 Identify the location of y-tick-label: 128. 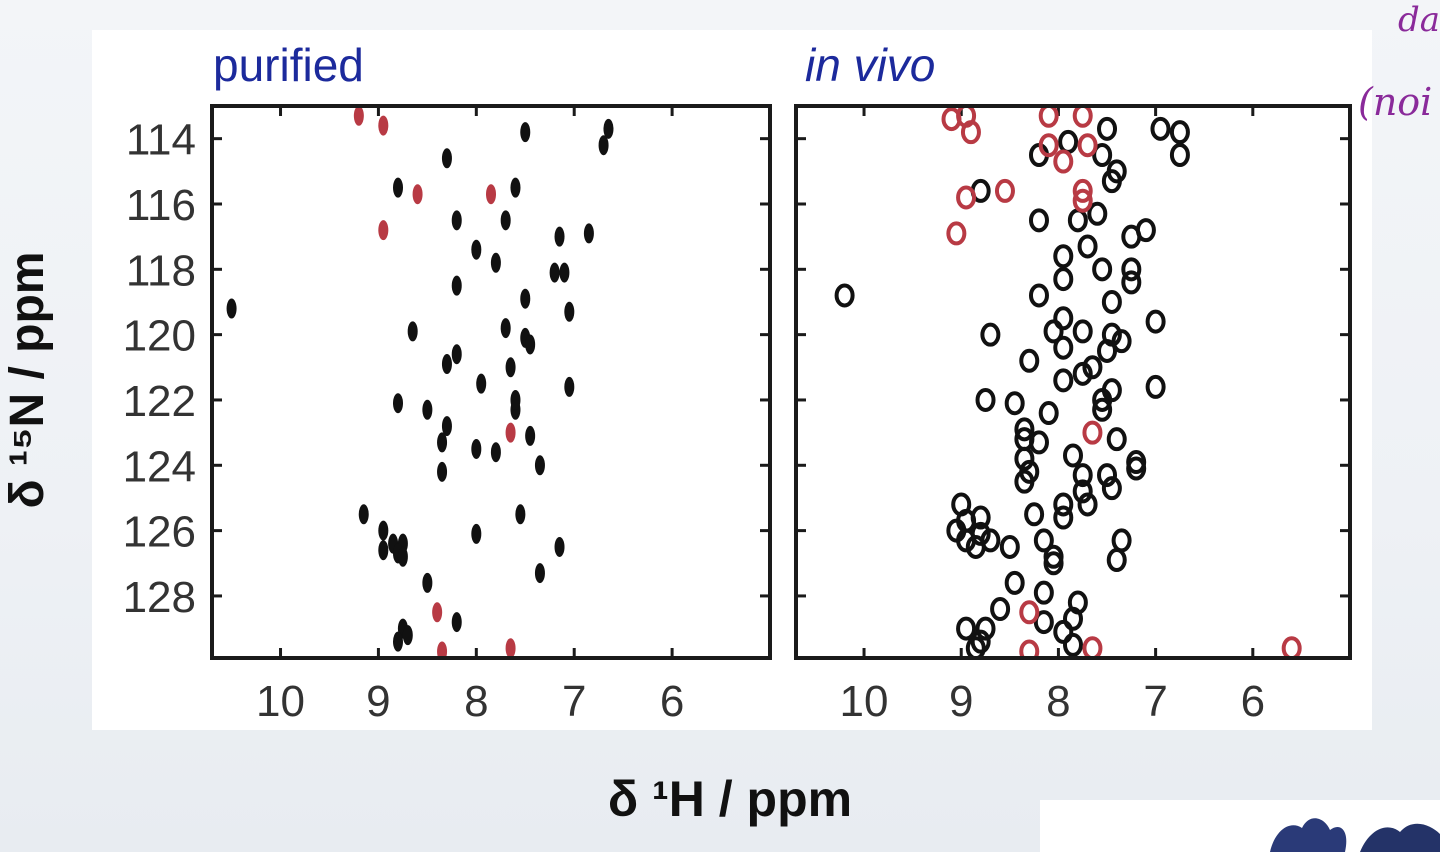
(159, 597).